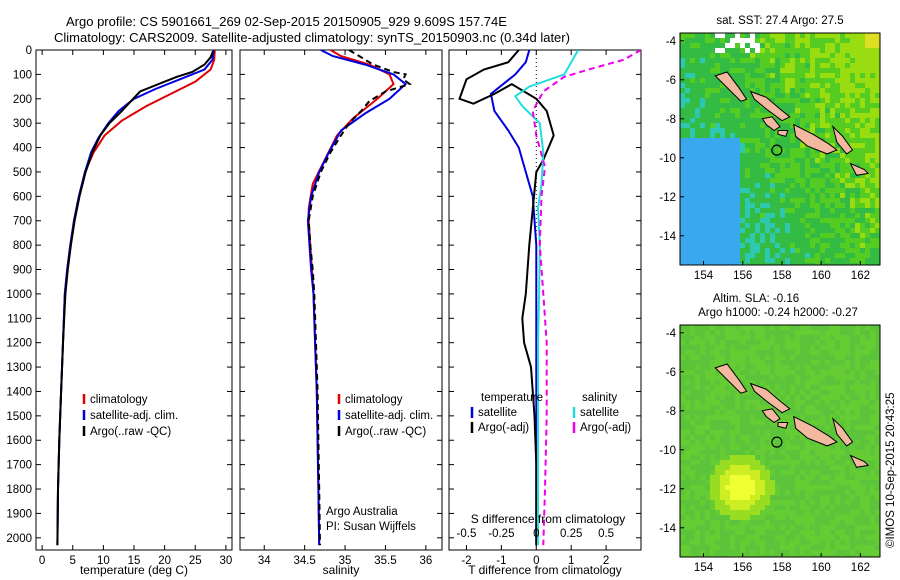 The height and width of the screenshot is (580, 900). I want to click on island-shape, so click(859, 169).